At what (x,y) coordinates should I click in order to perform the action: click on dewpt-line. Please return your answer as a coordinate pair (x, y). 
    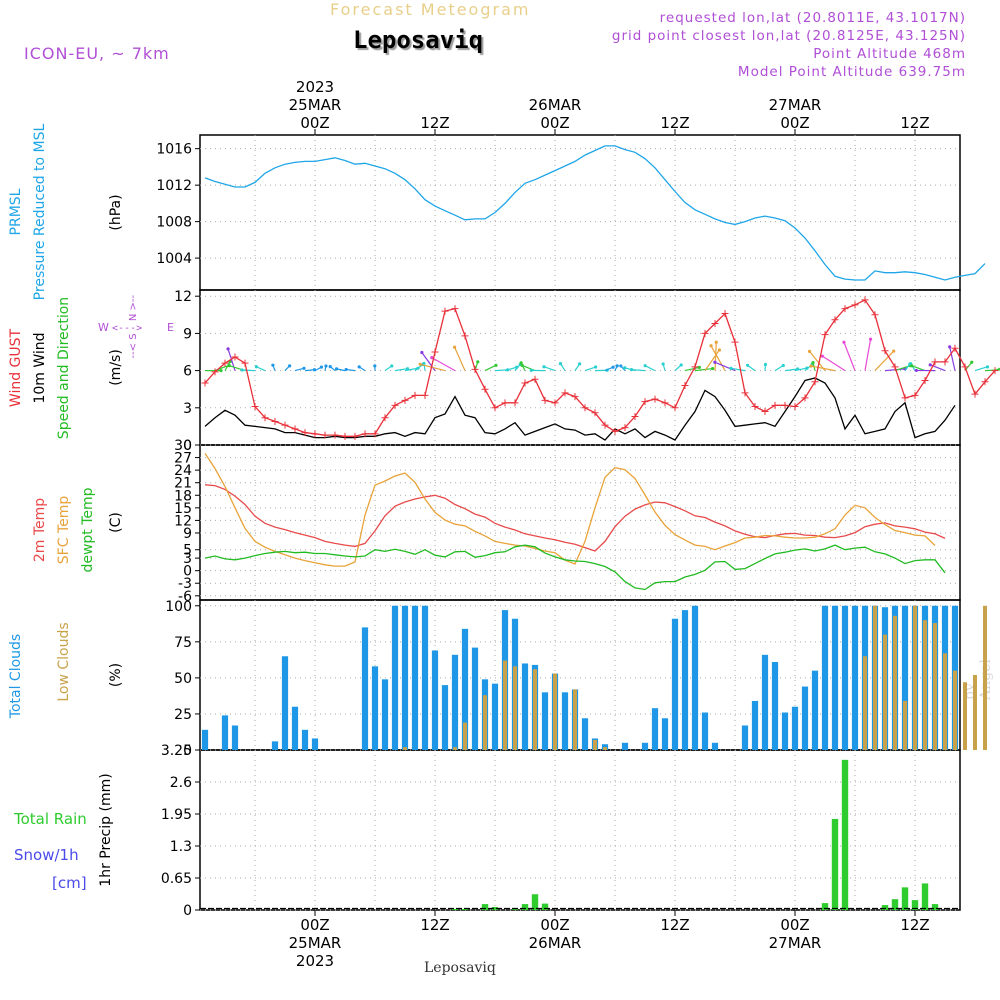
    Looking at the image, I should click on (575, 567).